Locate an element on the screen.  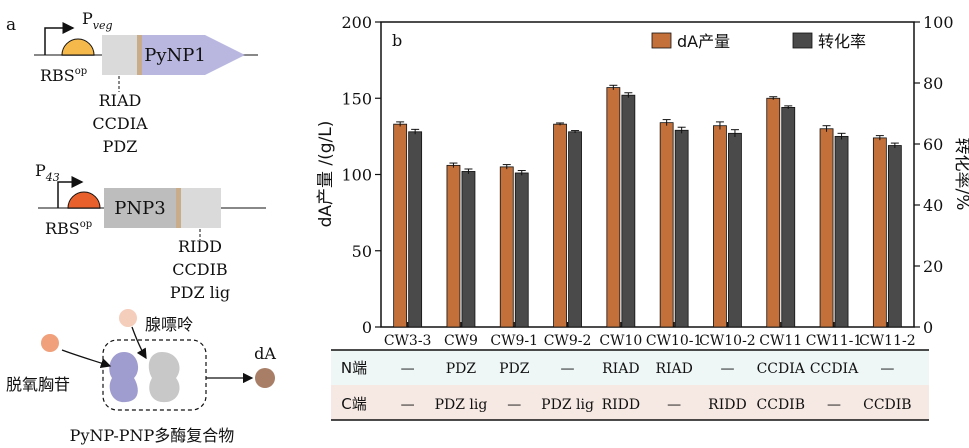
pynp-enzyme-shape is located at coordinates (124, 377).